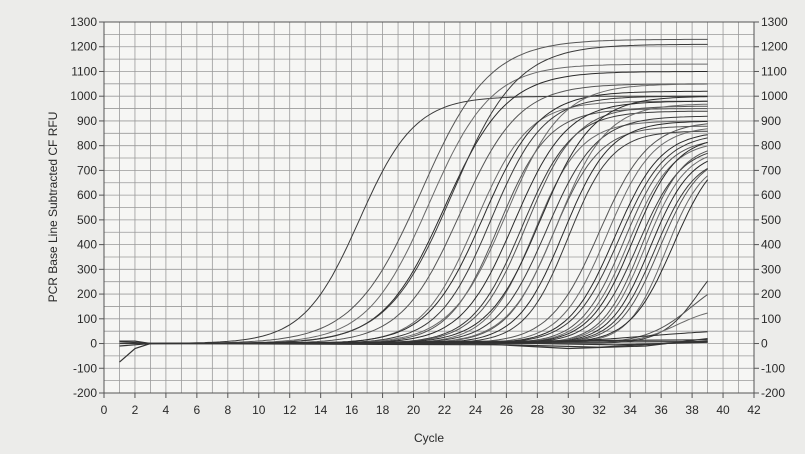 Image resolution: width=805 pixels, height=454 pixels. I want to click on y-tick-label-right: 300, so click(771, 269).